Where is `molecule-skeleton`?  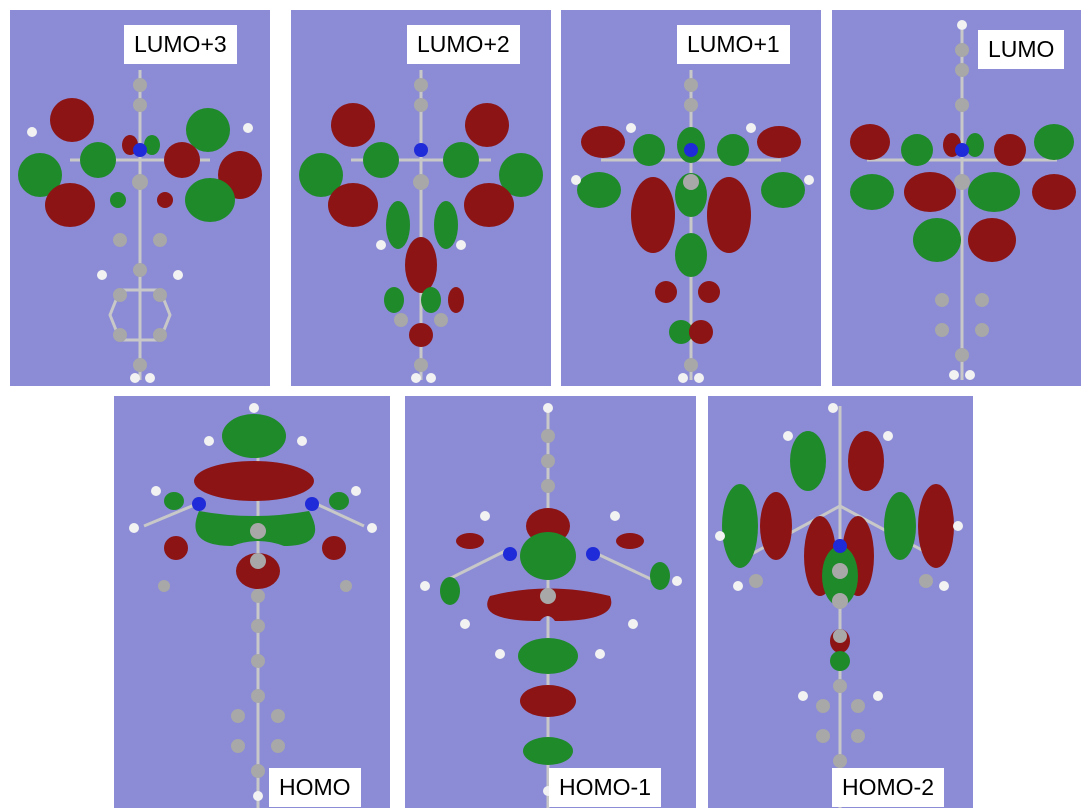 molecule-skeleton is located at coordinates (962, 205).